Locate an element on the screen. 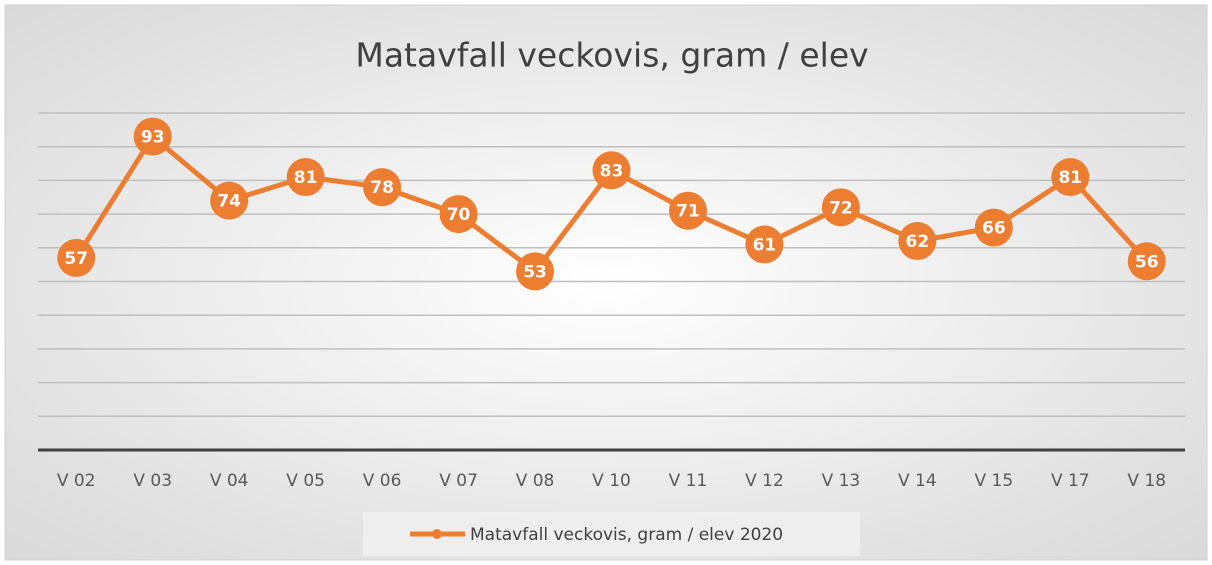  x-tick-label: V 10 is located at coordinates (611, 481).